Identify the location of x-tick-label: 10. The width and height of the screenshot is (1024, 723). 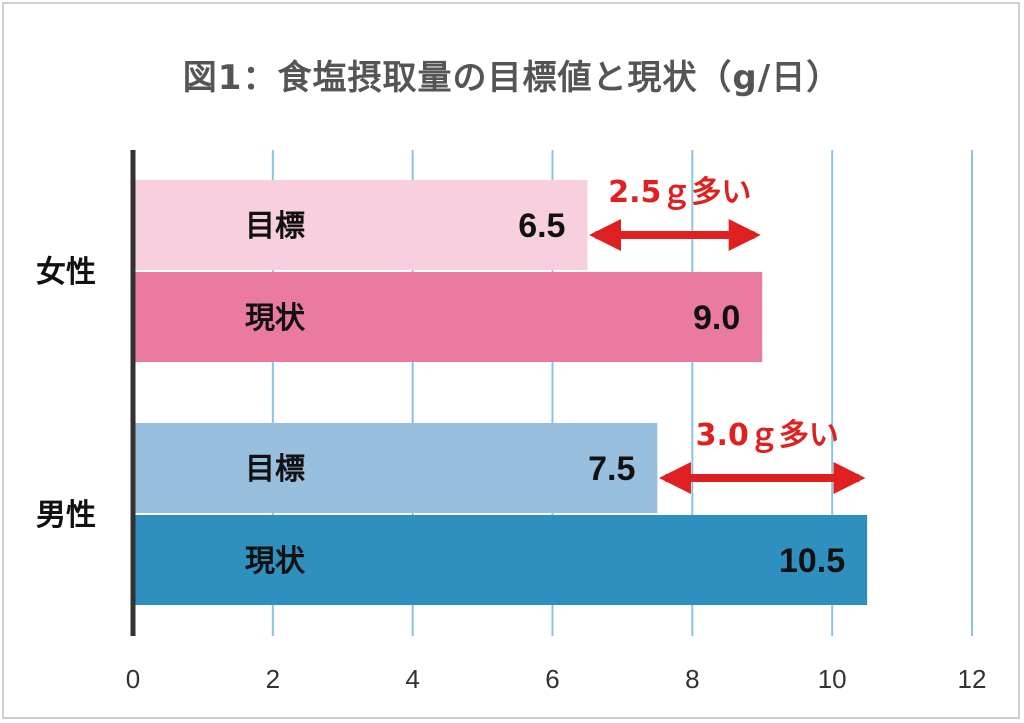
(832, 679).